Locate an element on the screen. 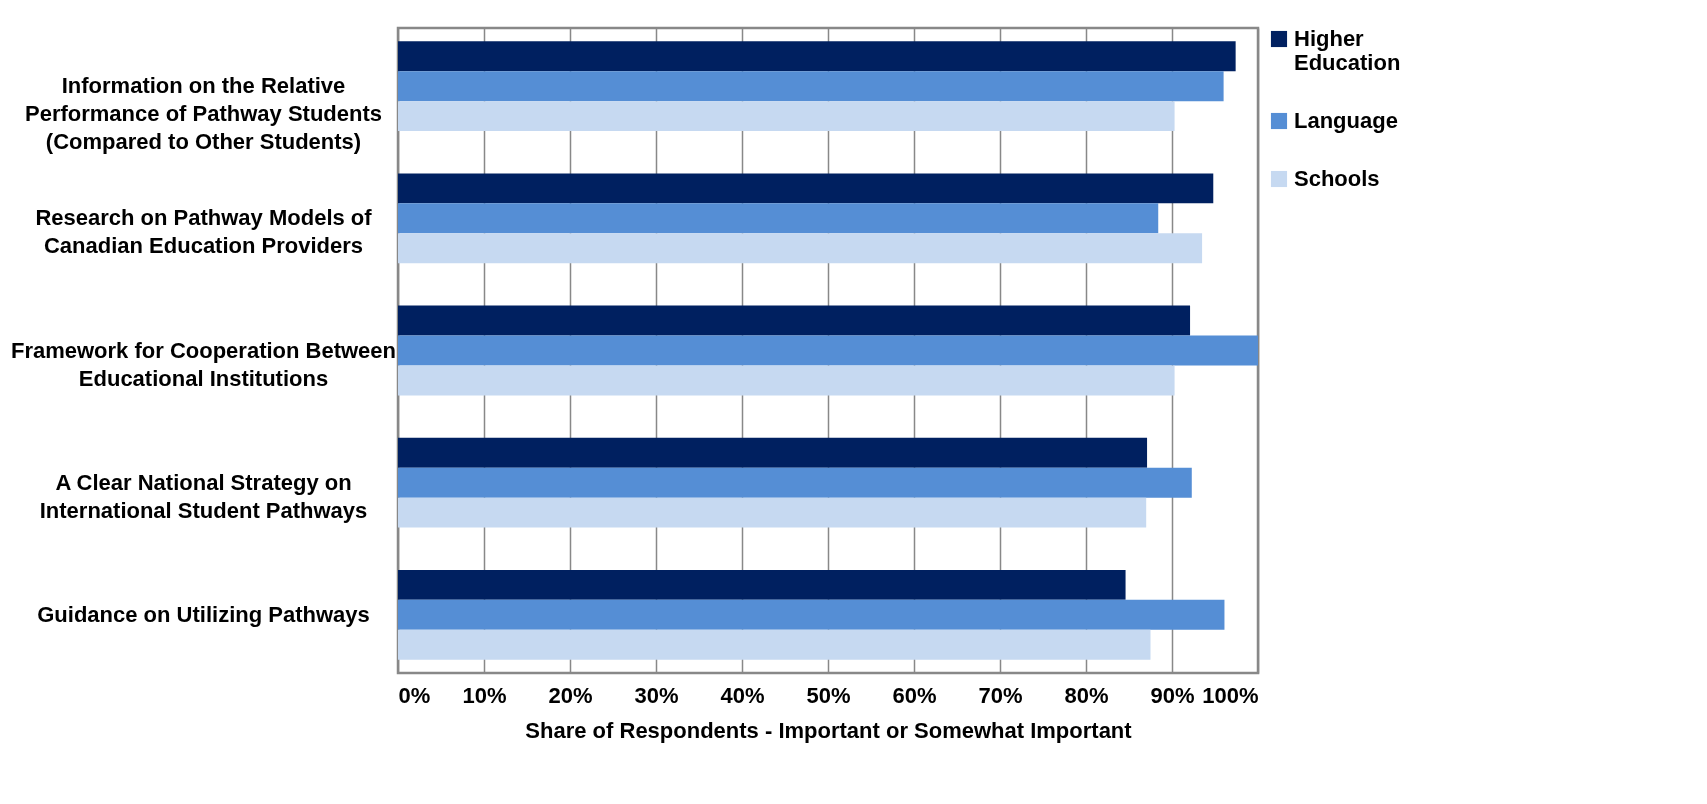 The image size is (1707, 804). y-tick-label: Information on the Relative Performance of Pathway Students (Compared to Other Students) is located at coordinates (203, 114).